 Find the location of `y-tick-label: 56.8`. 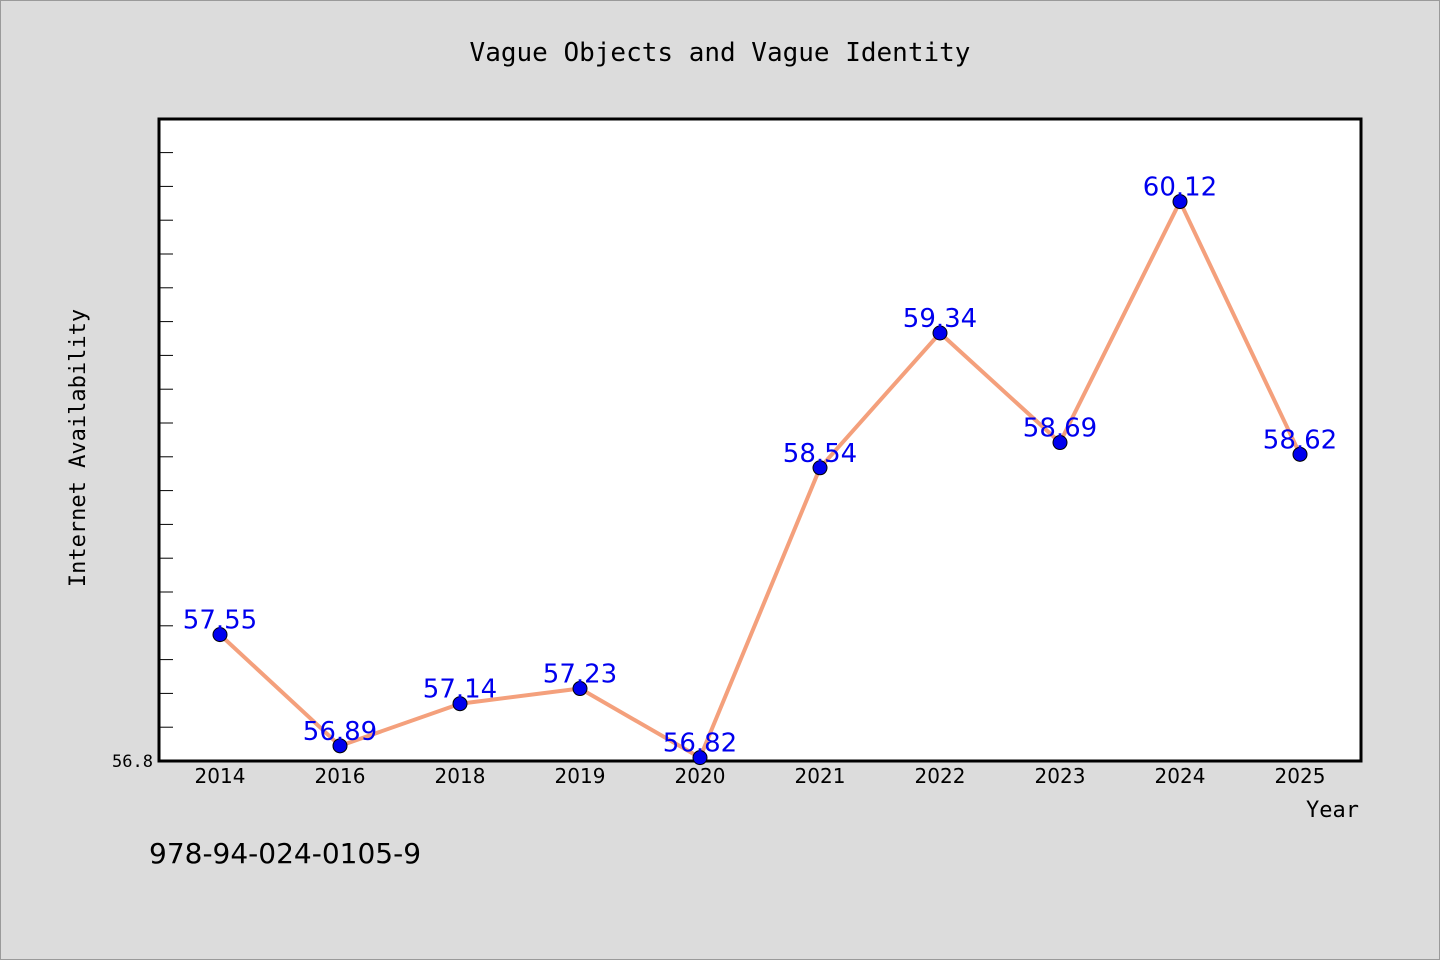

y-tick-label: 56.8 is located at coordinates (132, 762).